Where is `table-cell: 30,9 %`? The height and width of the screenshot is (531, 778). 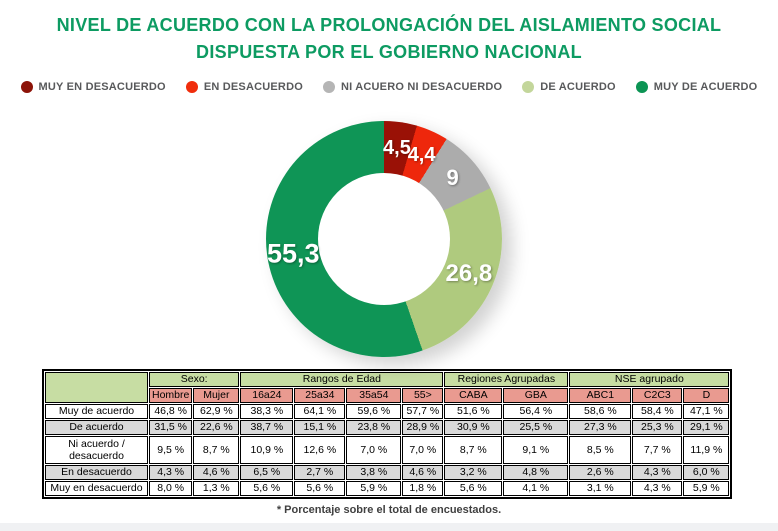 table-cell: 30,9 % is located at coordinates (473, 427).